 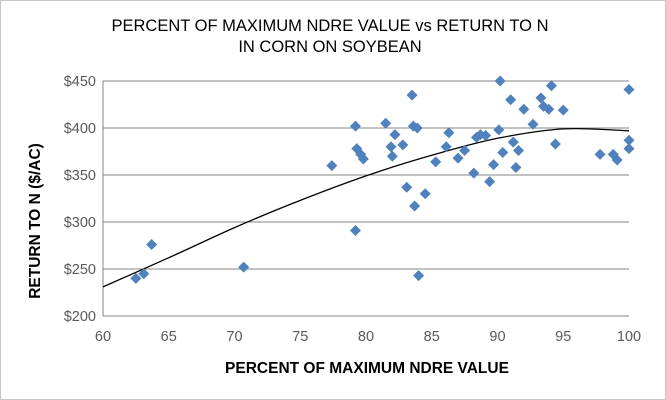 I want to click on x-tick-label: 85, so click(x=432, y=337).